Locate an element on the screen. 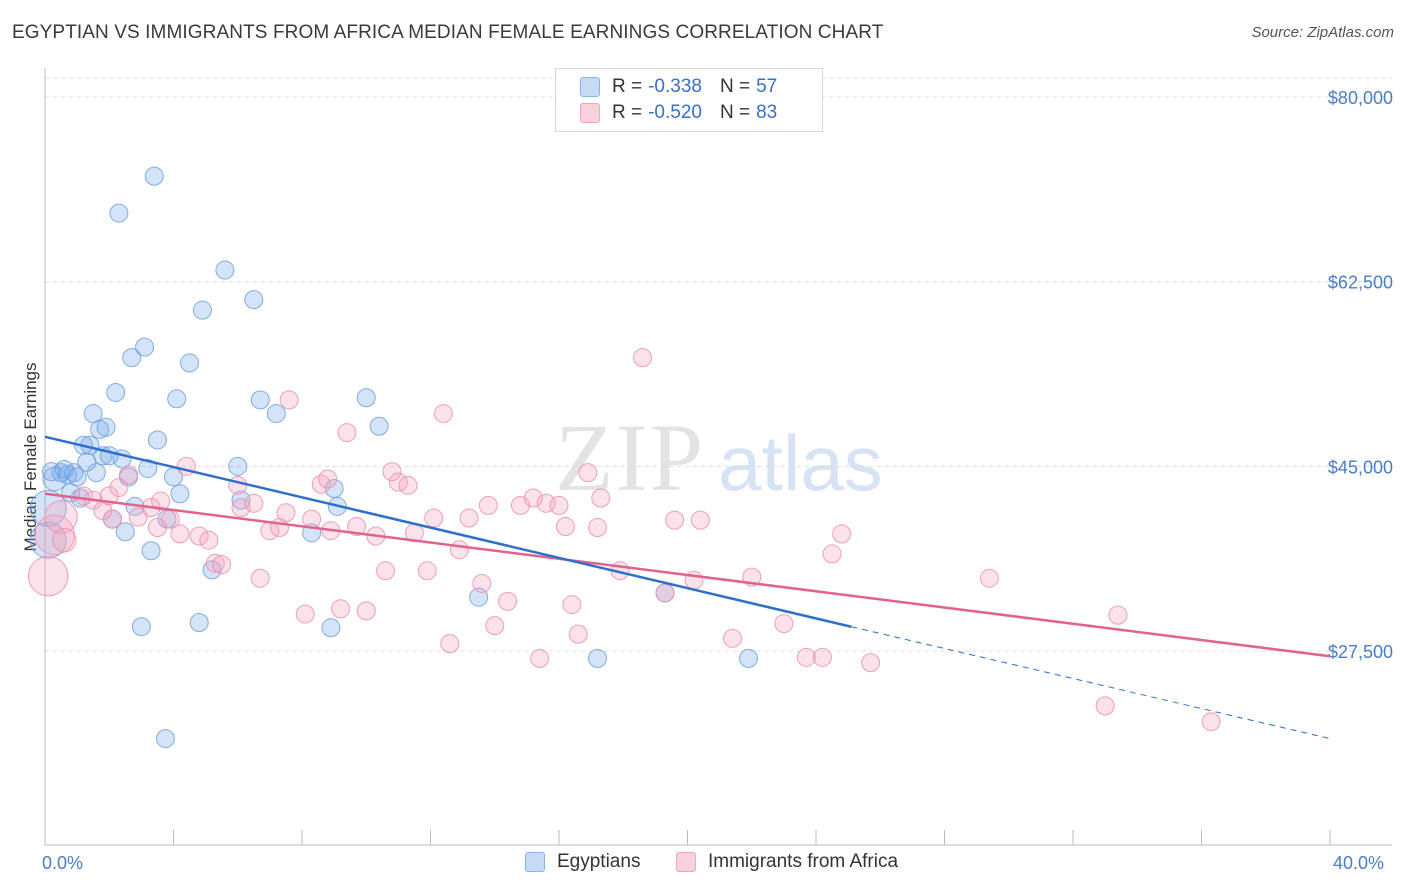  series-legend: Egyptians Immigrants from Africa is located at coordinates (703, 865).